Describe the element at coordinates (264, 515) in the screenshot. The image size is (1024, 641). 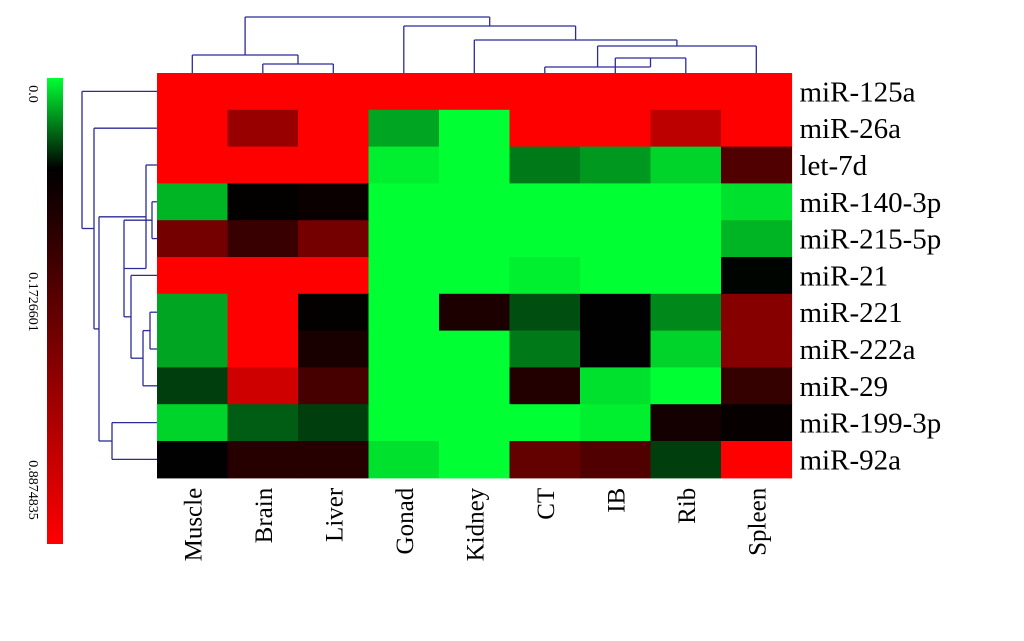
I see `column-label: Brain` at that location.